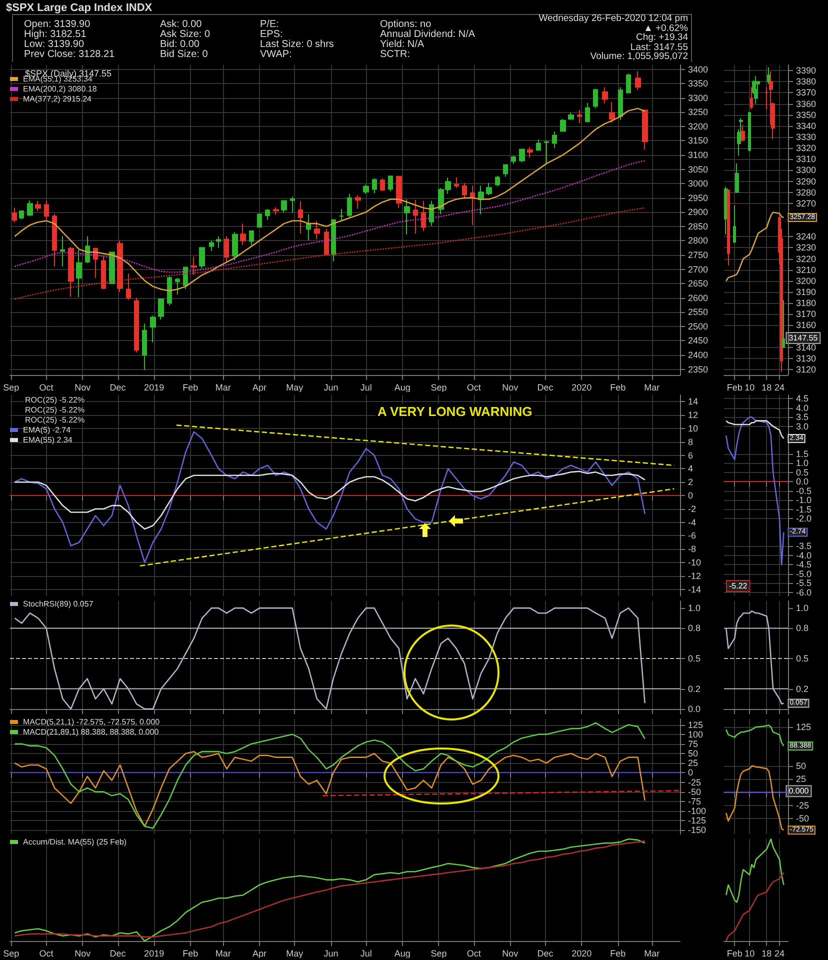 The image size is (828, 960). What do you see at coordinates (697, 830) in the screenshot?
I see `y-tick-label: -150` at bounding box center [697, 830].